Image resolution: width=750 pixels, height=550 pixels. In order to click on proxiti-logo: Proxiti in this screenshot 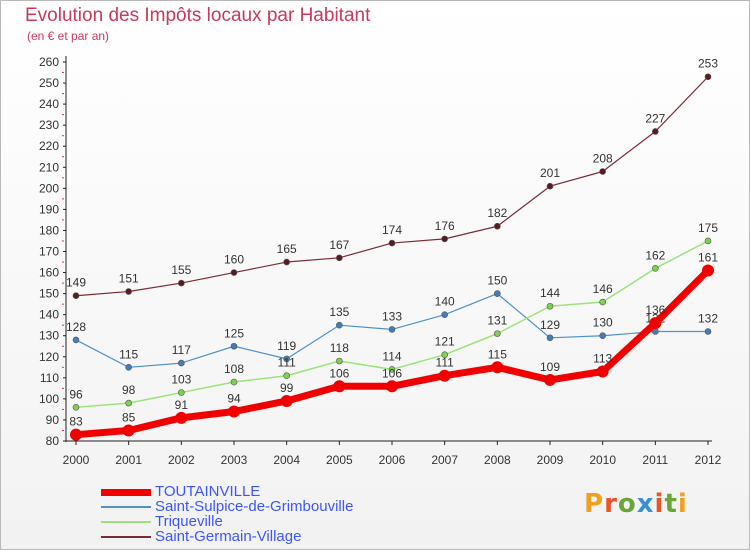, I will do `click(636, 504)`.